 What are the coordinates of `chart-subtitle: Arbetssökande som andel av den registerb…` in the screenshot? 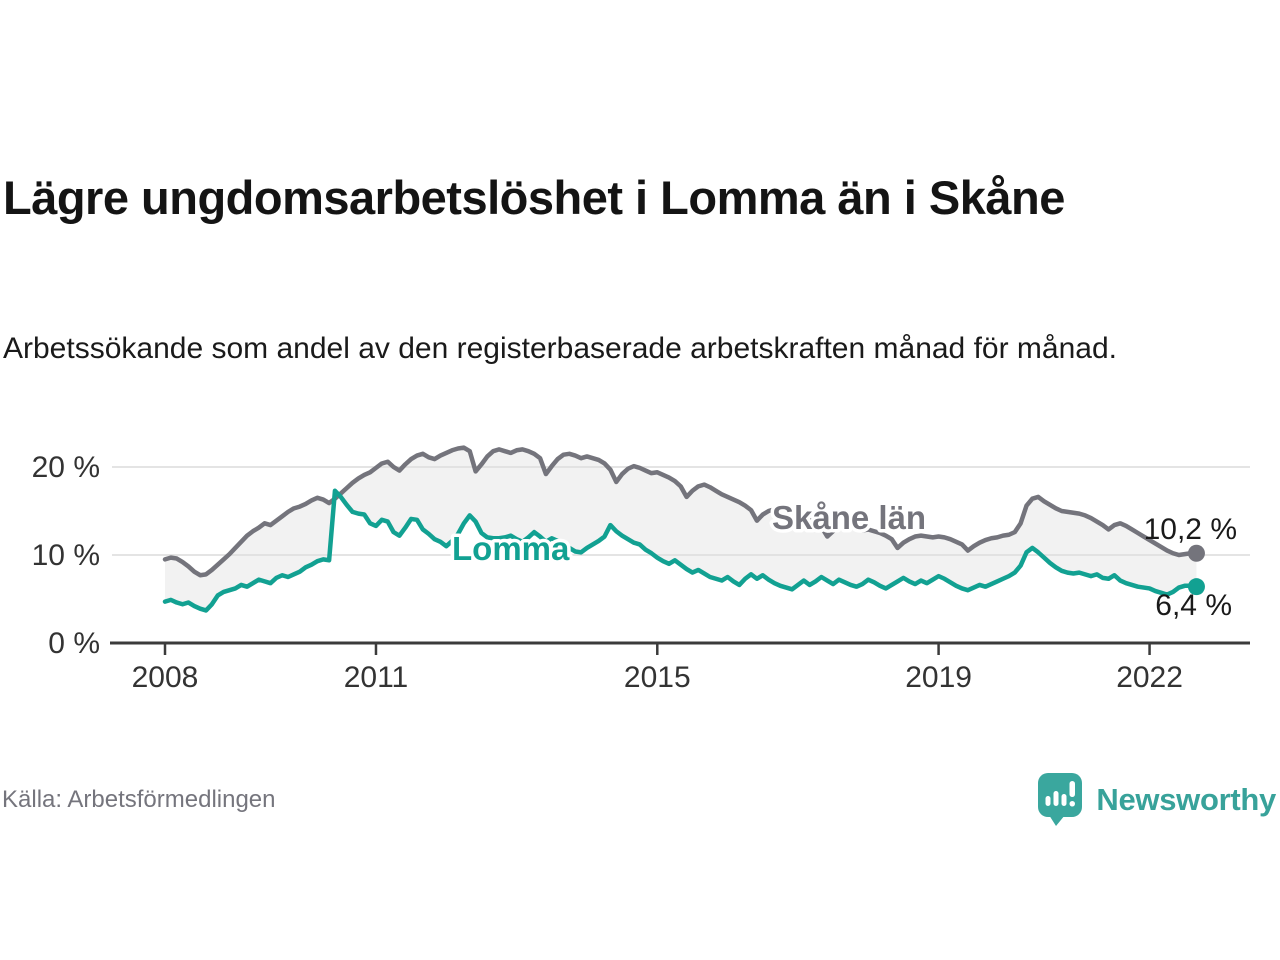 It's located at (560, 348).